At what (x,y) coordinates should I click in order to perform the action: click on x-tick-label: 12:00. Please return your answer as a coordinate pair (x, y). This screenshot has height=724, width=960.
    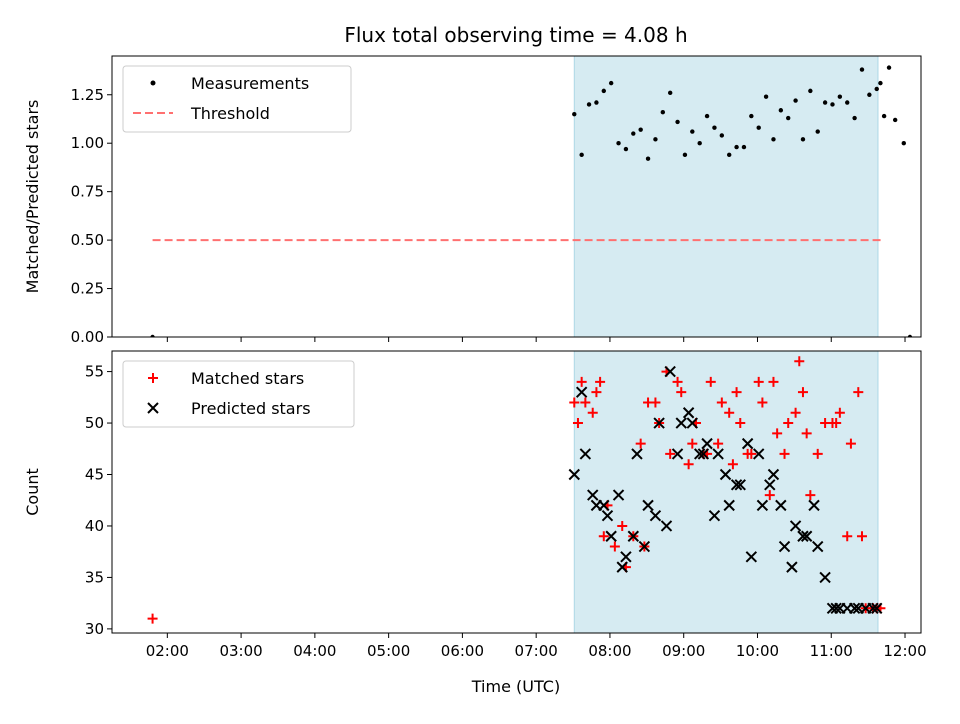
    Looking at the image, I should click on (904, 651).